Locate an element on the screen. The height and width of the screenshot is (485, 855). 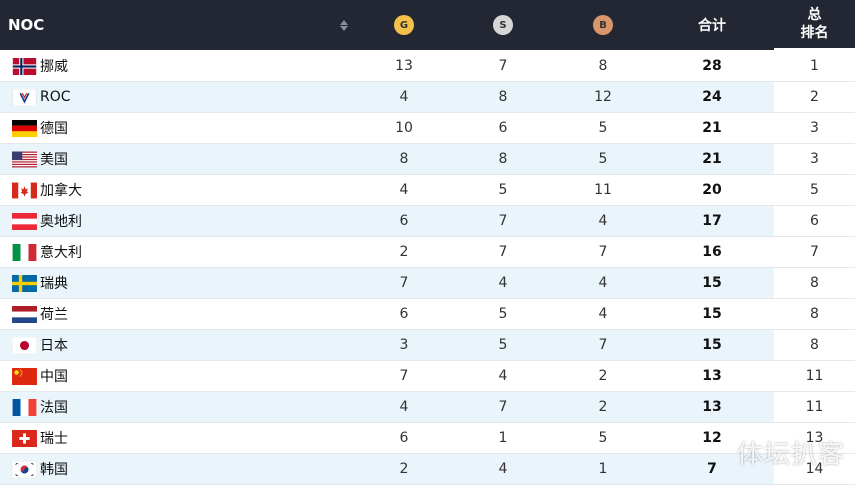
rank-value: 8 is located at coordinates (814, 314).